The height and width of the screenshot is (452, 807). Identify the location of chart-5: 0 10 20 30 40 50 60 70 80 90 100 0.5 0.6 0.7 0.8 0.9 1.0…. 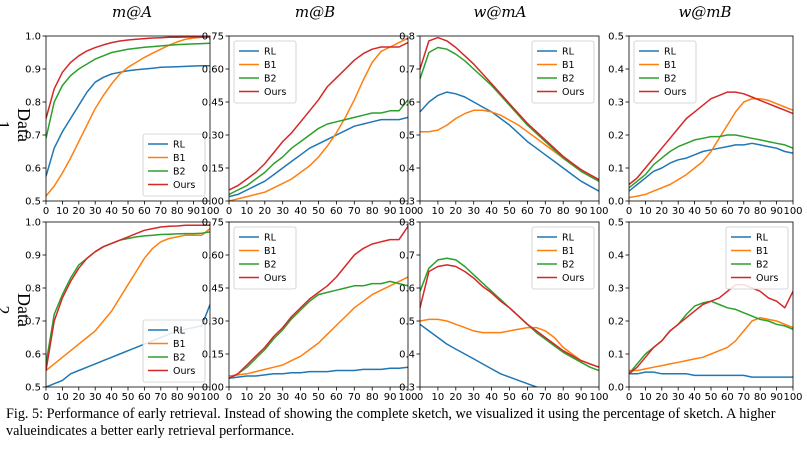
(122, 309).